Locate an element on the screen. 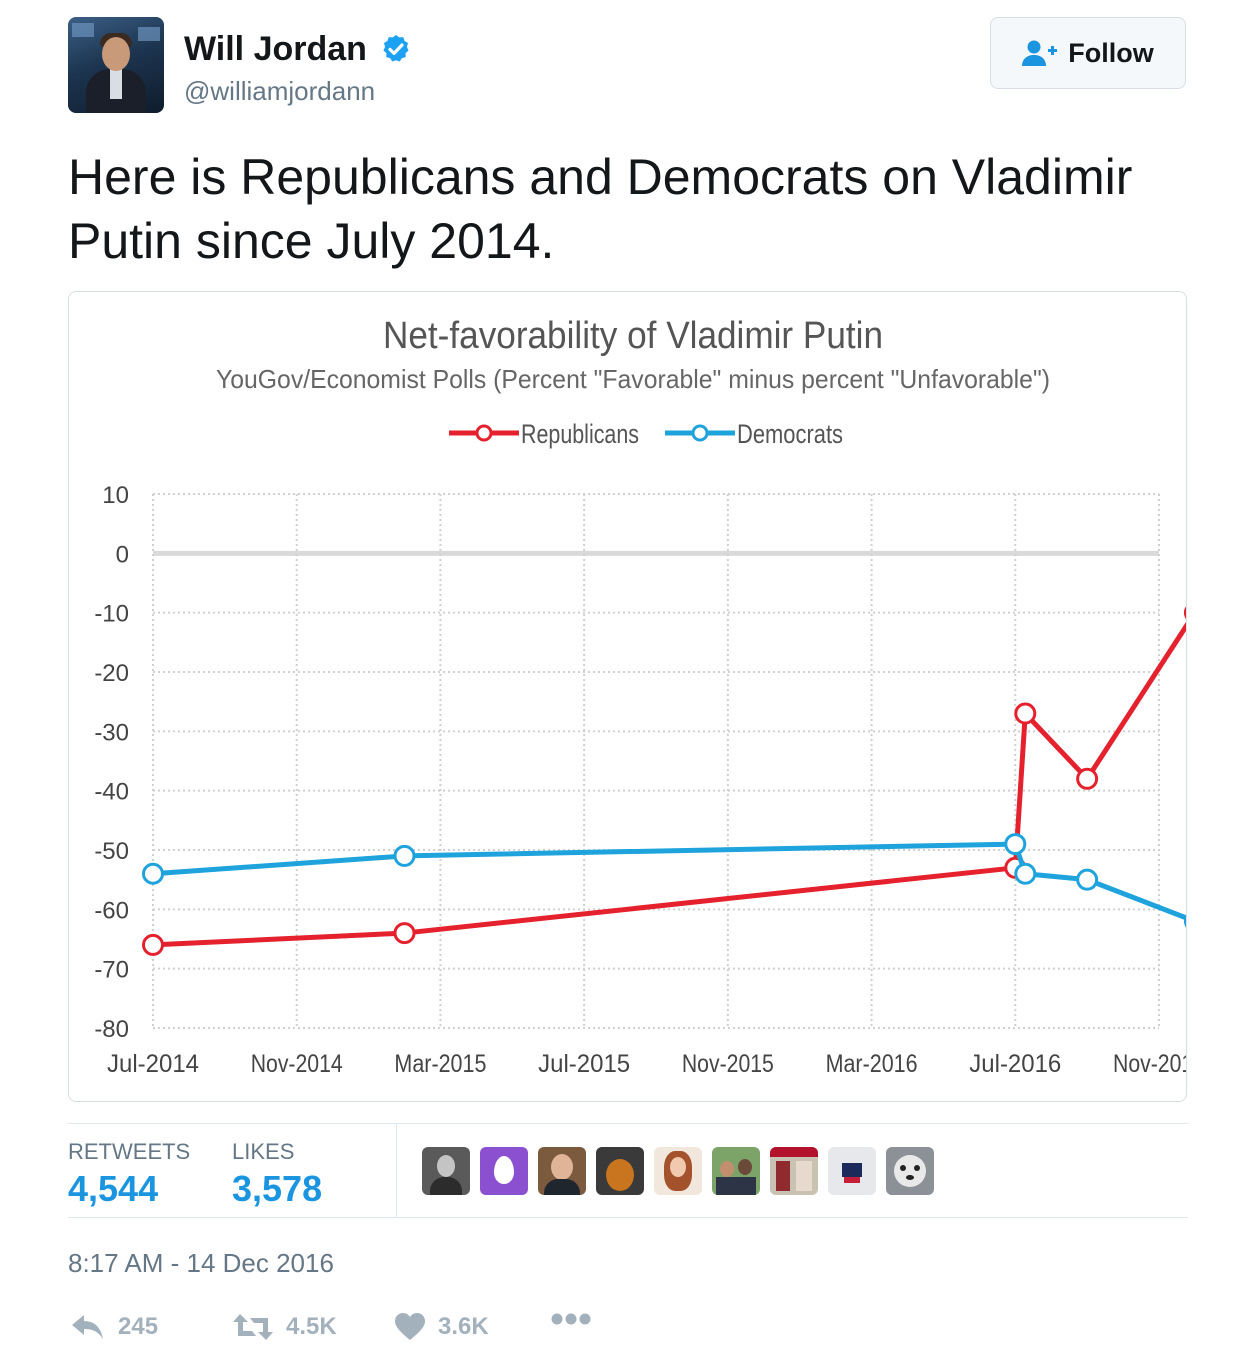 Image resolution: width=1250 pixels, height=1370 pixels. y-tick-label: -70 is located at coordinates (111, 970).